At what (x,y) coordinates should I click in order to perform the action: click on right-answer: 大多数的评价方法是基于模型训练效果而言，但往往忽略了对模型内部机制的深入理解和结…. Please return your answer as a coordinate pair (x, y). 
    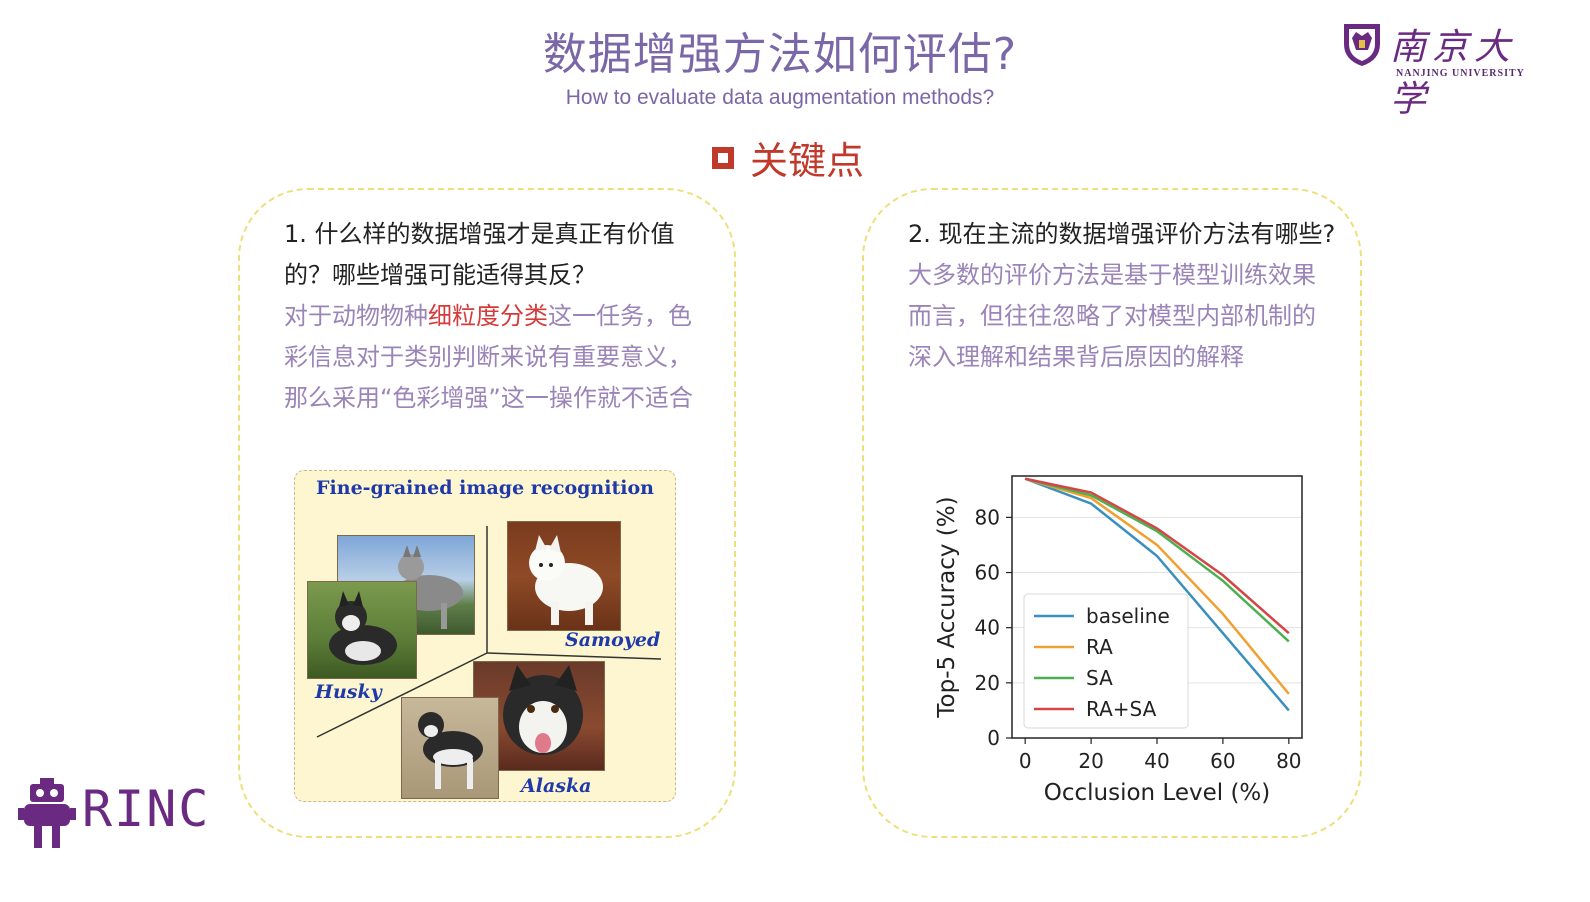
    Looking at the image, I should click on (1112, 316).